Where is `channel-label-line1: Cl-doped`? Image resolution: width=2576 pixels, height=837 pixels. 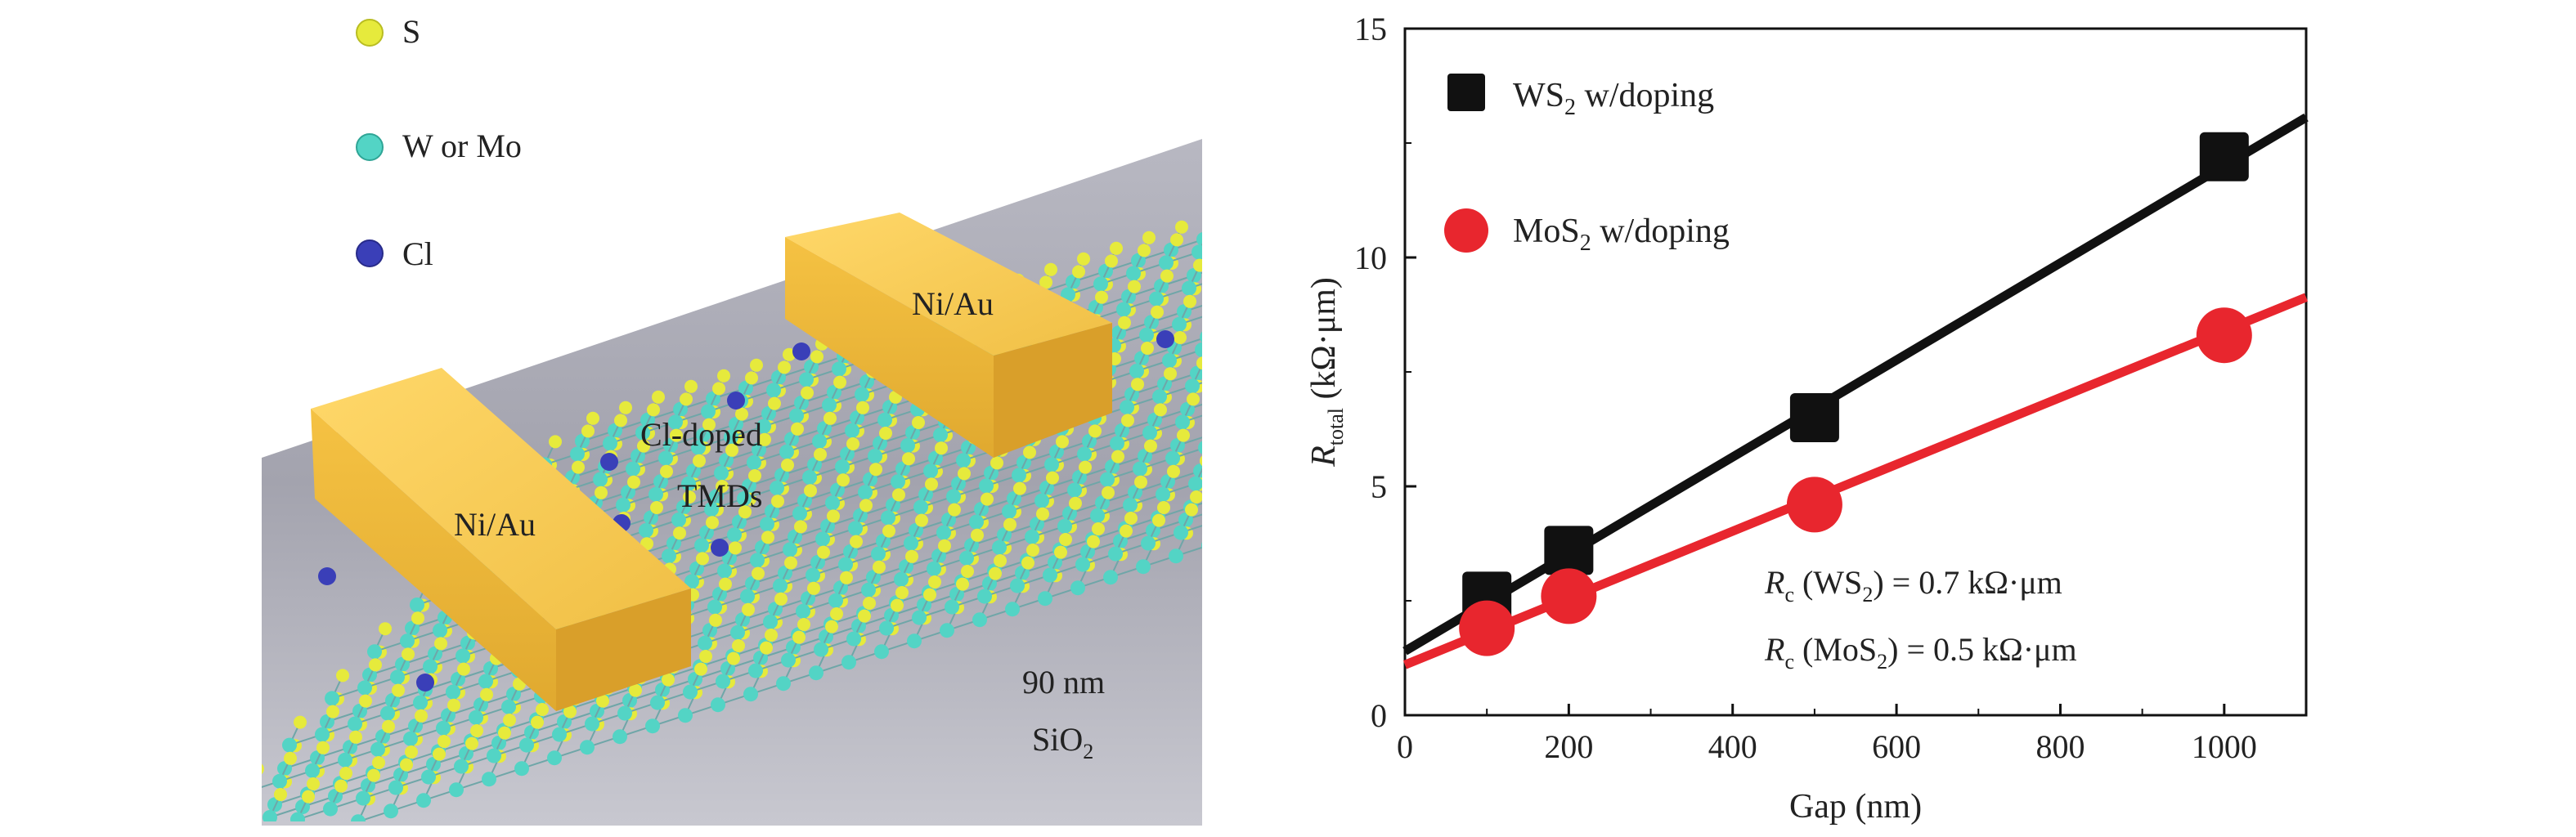
channel-label-line1: Cl-doped is located at coordinates (701, 434).